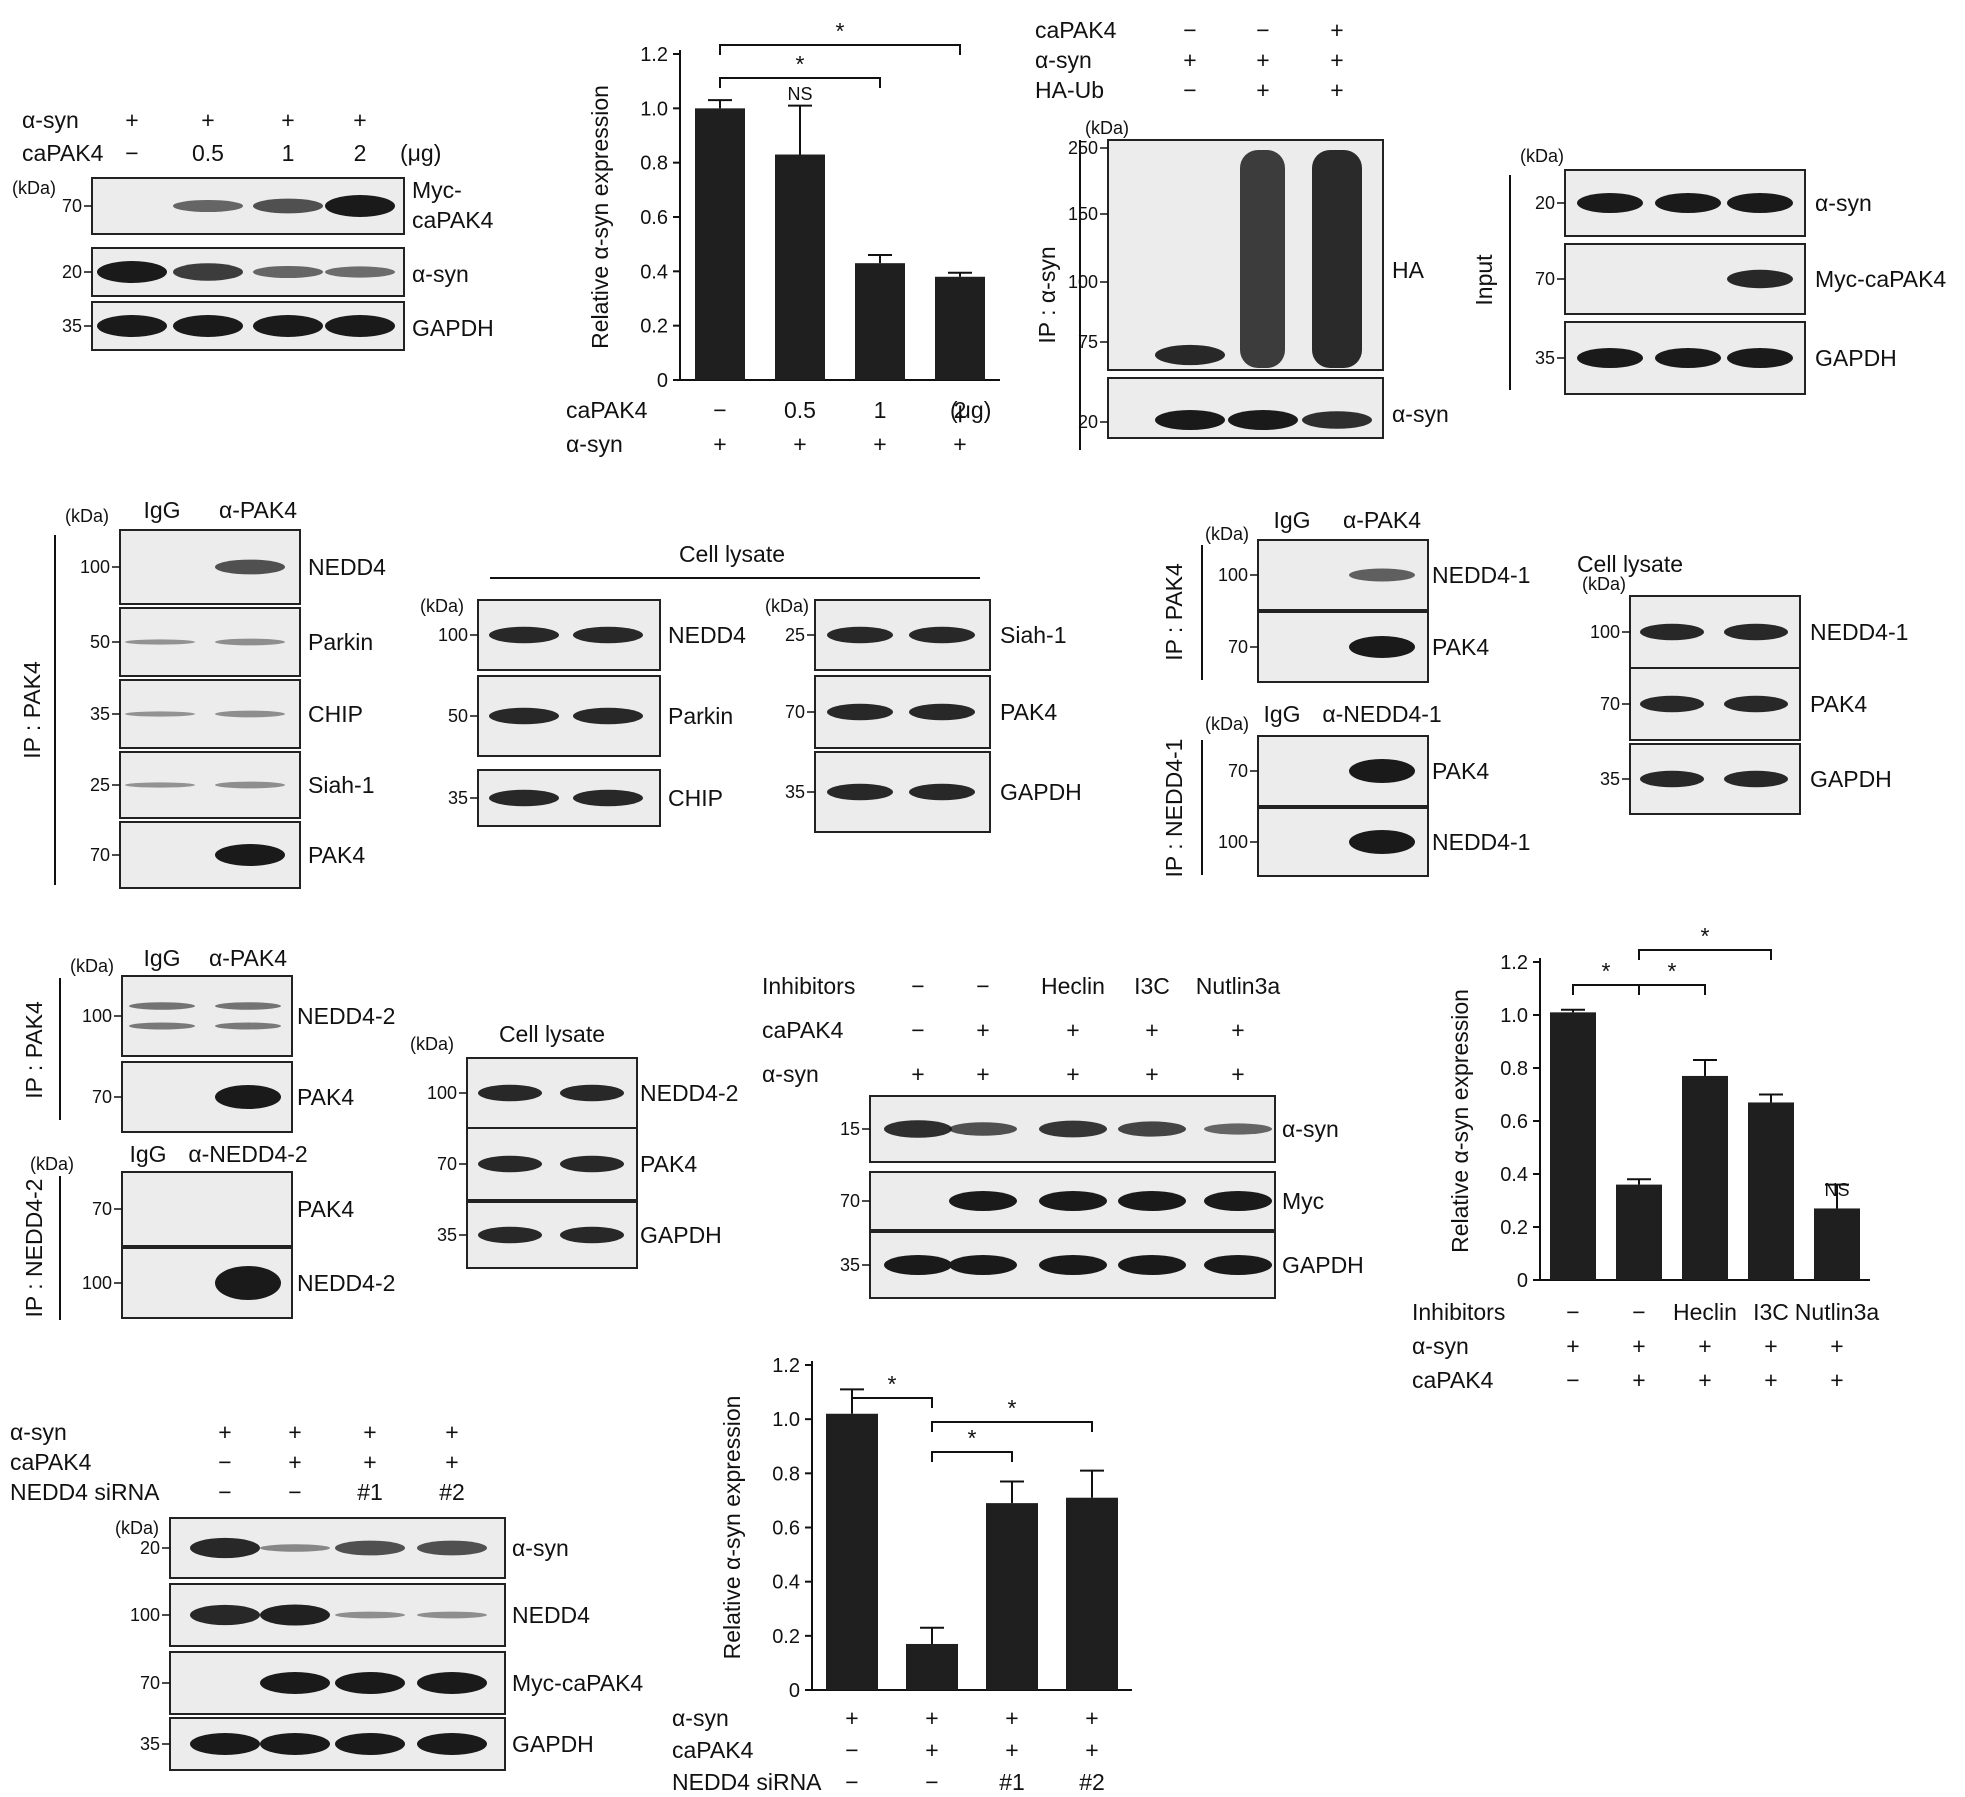 Image resolution: width=1965 pixels, height=1797 pixels. I want to click on mw-marker: 150, so click(1083, 214).